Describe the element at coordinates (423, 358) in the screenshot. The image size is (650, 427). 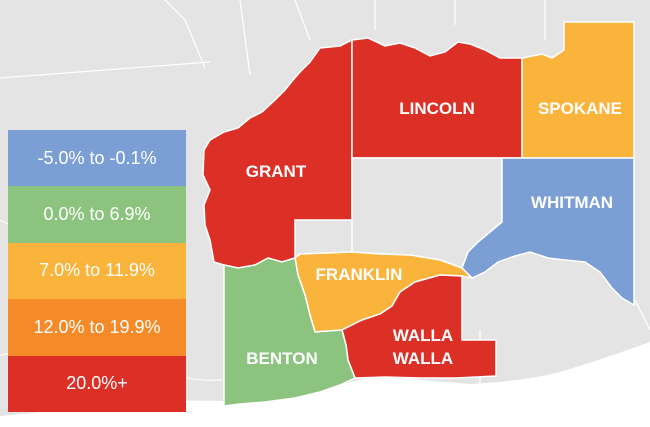
I see `county-label-walla-walla-2: WALLA` at that location.